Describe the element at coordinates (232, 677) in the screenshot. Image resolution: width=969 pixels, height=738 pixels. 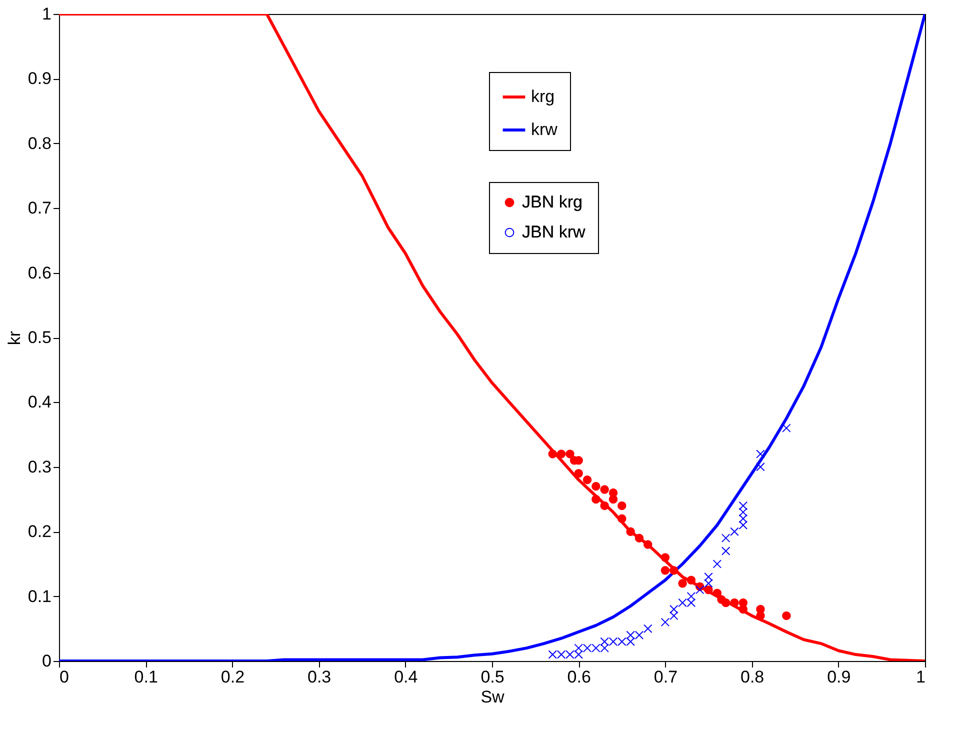
I see `x-tick-label: 0.2` at that location.